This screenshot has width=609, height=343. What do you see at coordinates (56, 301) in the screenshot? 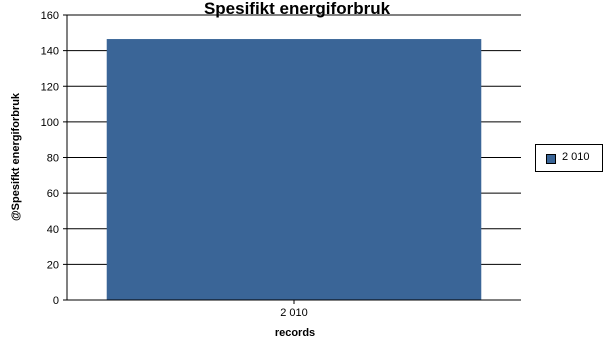
I see `y-tick-label: 0` at bounding box center [56, 301].